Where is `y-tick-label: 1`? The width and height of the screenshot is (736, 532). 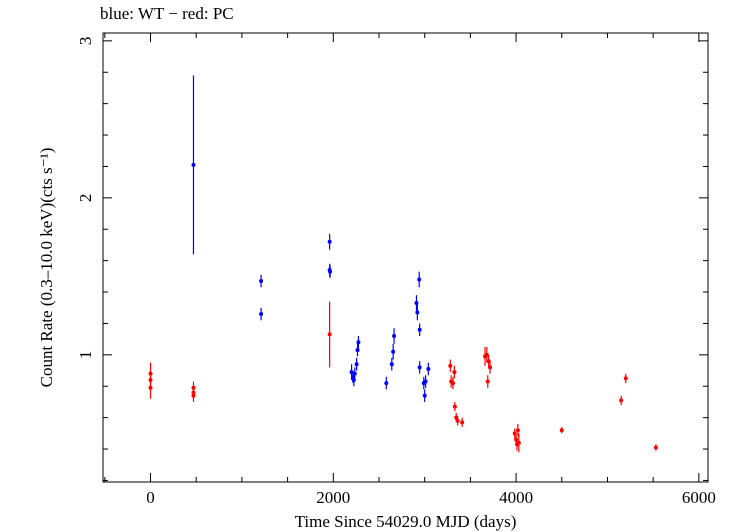
y-tick-label: 1 is located at coordinates (85, 355).